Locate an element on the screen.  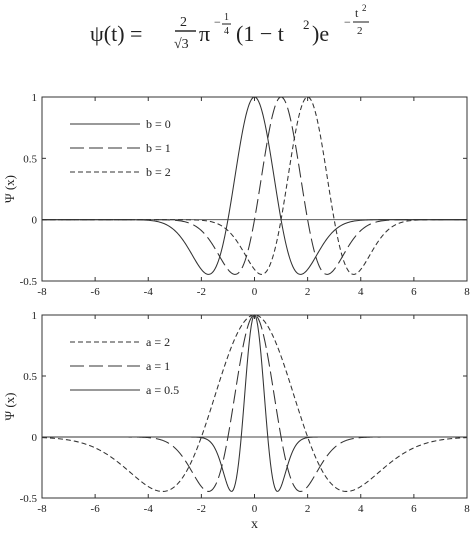
legend-label: b = 2 is located at coordinates (158, 172).